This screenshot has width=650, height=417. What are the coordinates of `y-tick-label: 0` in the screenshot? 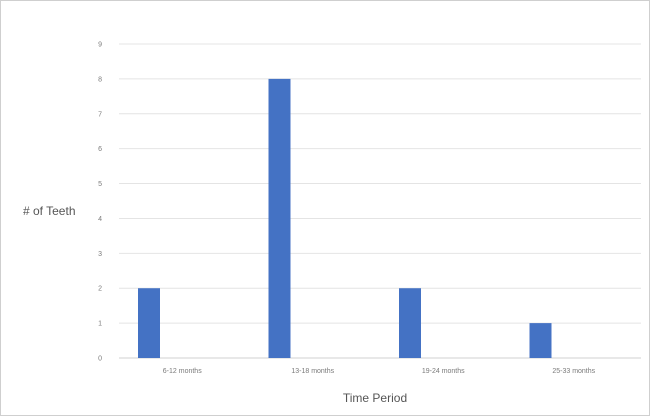 It's located at (100, 359).